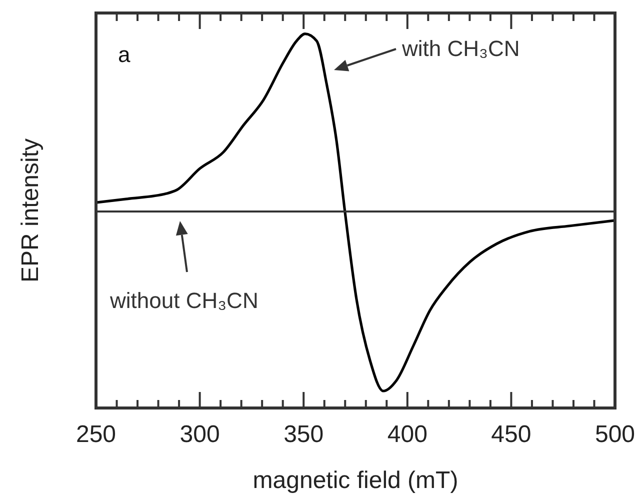  What do you see at coordinates (30, 210) in the screenshot?
I see `y-axis-title: EPR intensity` at bounding box center [30, 210].